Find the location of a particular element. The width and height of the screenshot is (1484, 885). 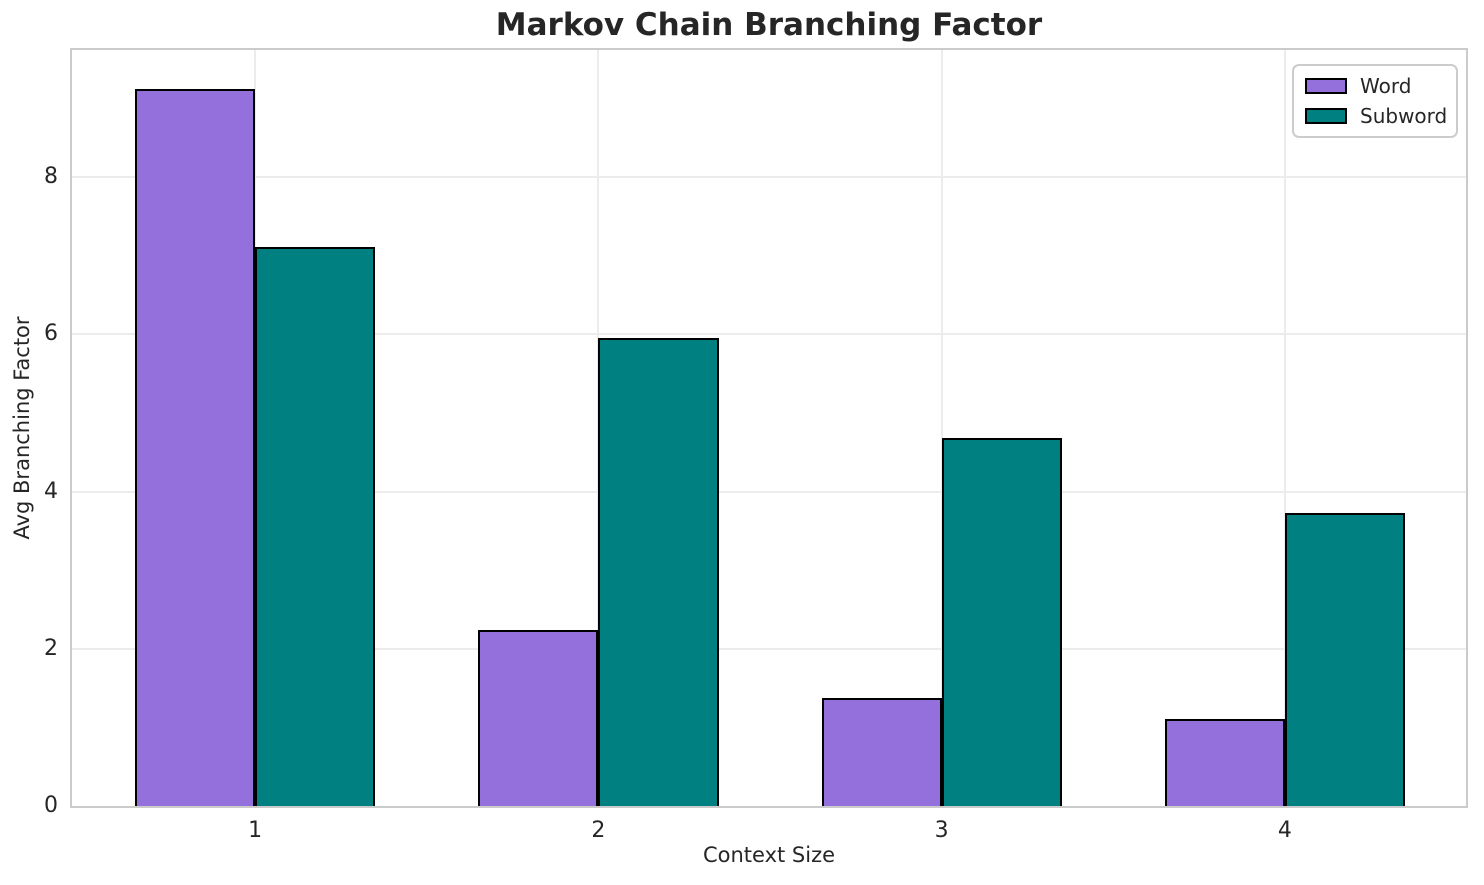

x-tick-label: 2 is located at coordinates (598, 830).